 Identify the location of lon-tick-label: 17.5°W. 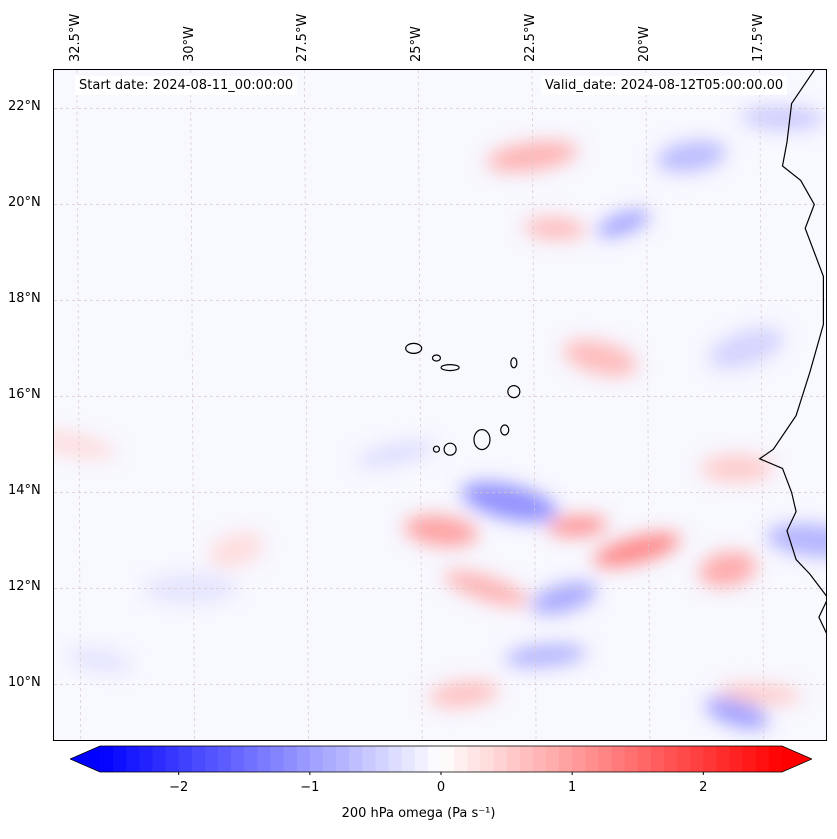
(758, 37).